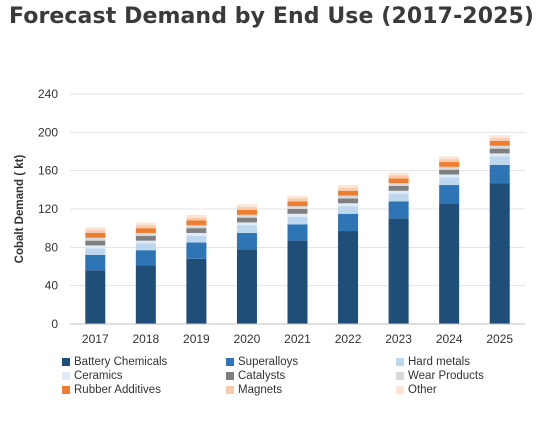 Image resolution: width=540 pixels, height=439 pixels. What do you see at coordinates (48, 171) in the screenshot?
I see `y-tick-label: 160` at bounding box center [48, 171].